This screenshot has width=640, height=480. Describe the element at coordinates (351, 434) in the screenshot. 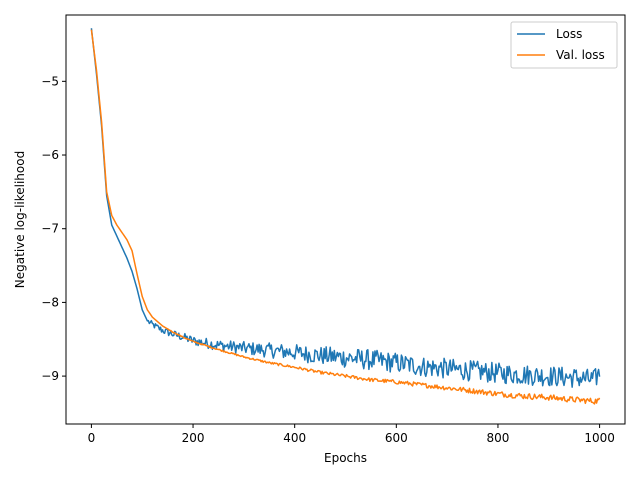

I see `x-axis: 0 200 400 600 800 1000` at that location.